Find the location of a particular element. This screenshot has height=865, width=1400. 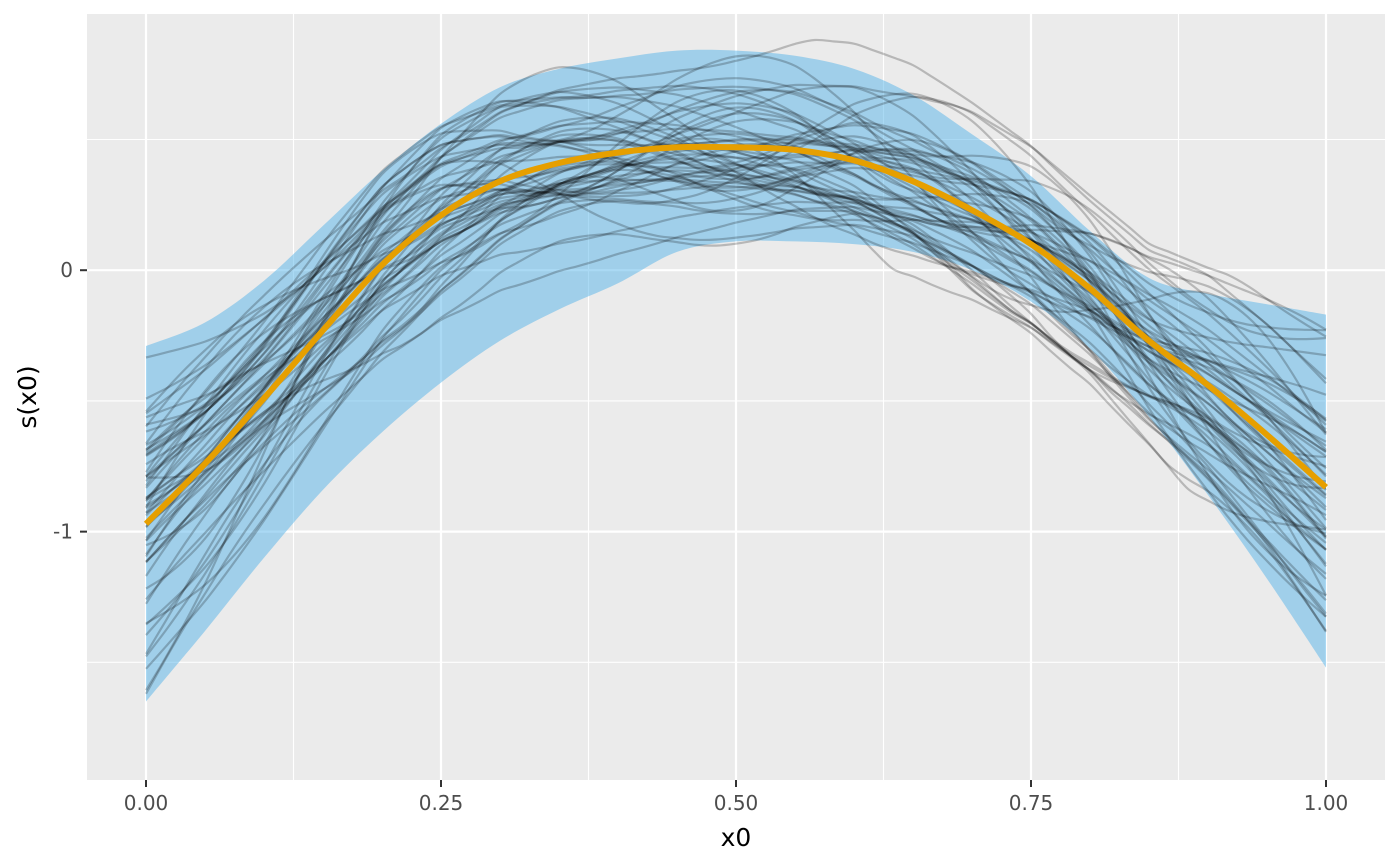

y-tick-label: 0 is located at coordinates (66, 270).